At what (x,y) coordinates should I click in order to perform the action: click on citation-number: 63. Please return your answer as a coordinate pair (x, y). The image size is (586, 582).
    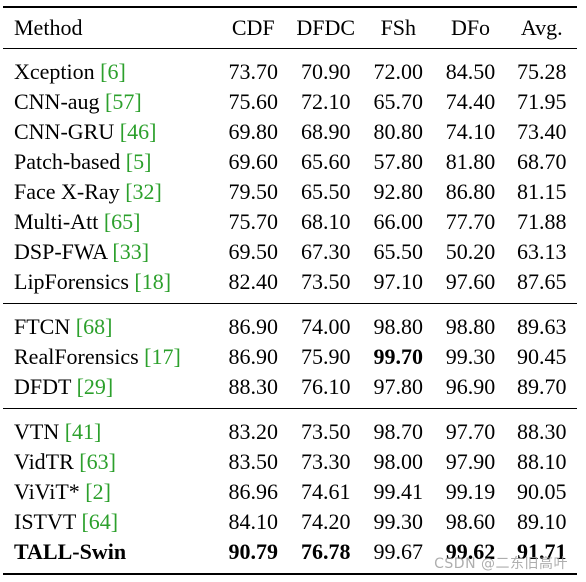
    Looking at the image, I should click on (97, 461).